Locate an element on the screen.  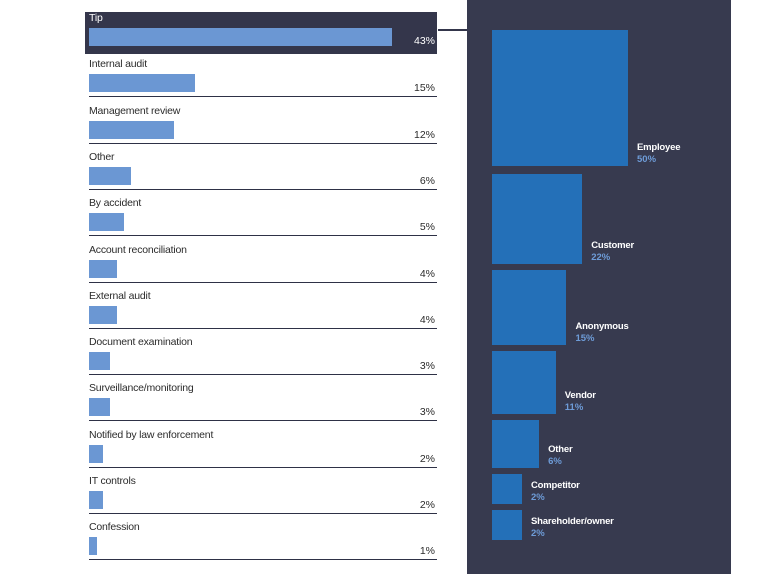
bar-row: Internal audit 15% is located at coordinates (261, 78).